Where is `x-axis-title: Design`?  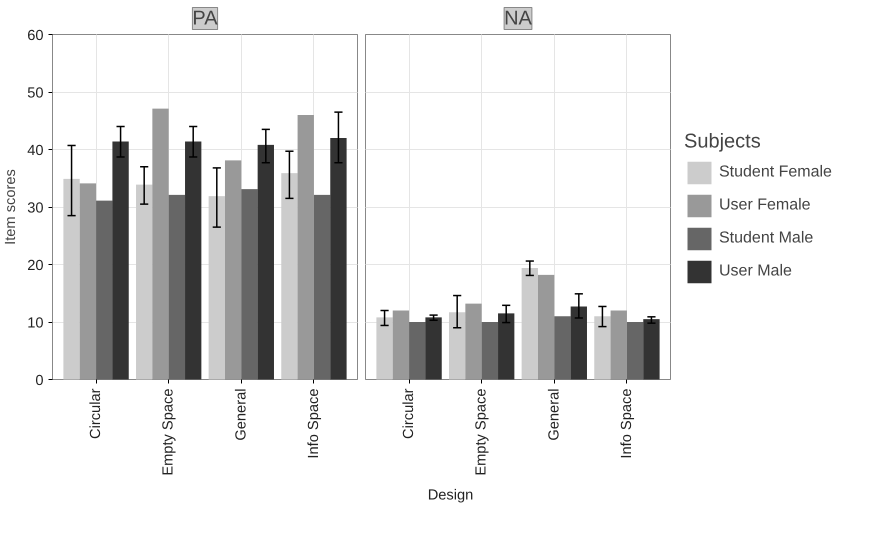 x-axis-title: Design is located at coordinates (451, 496).